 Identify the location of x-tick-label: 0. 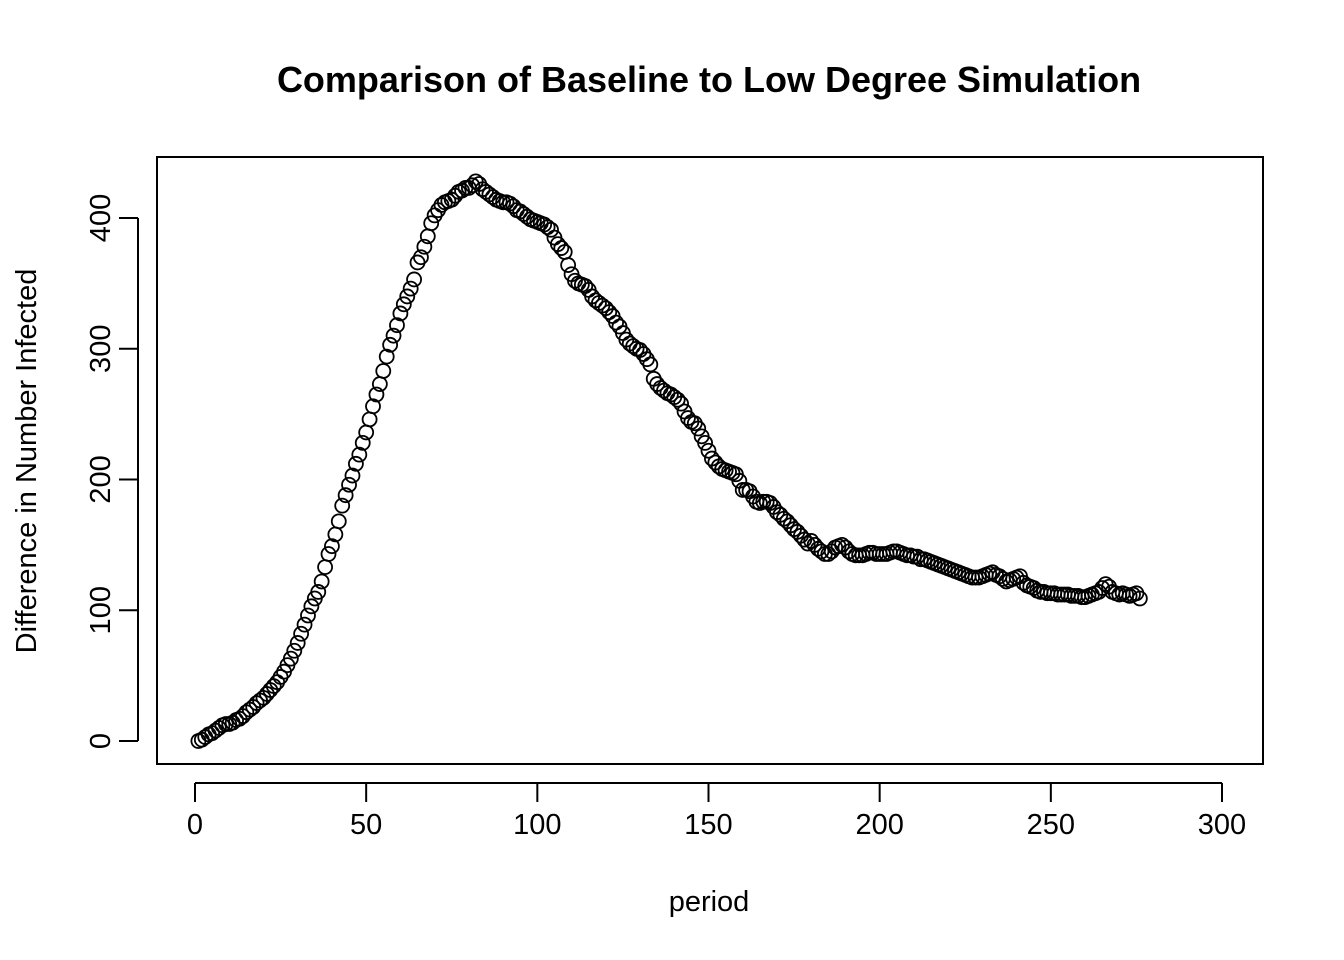
(195, 825).